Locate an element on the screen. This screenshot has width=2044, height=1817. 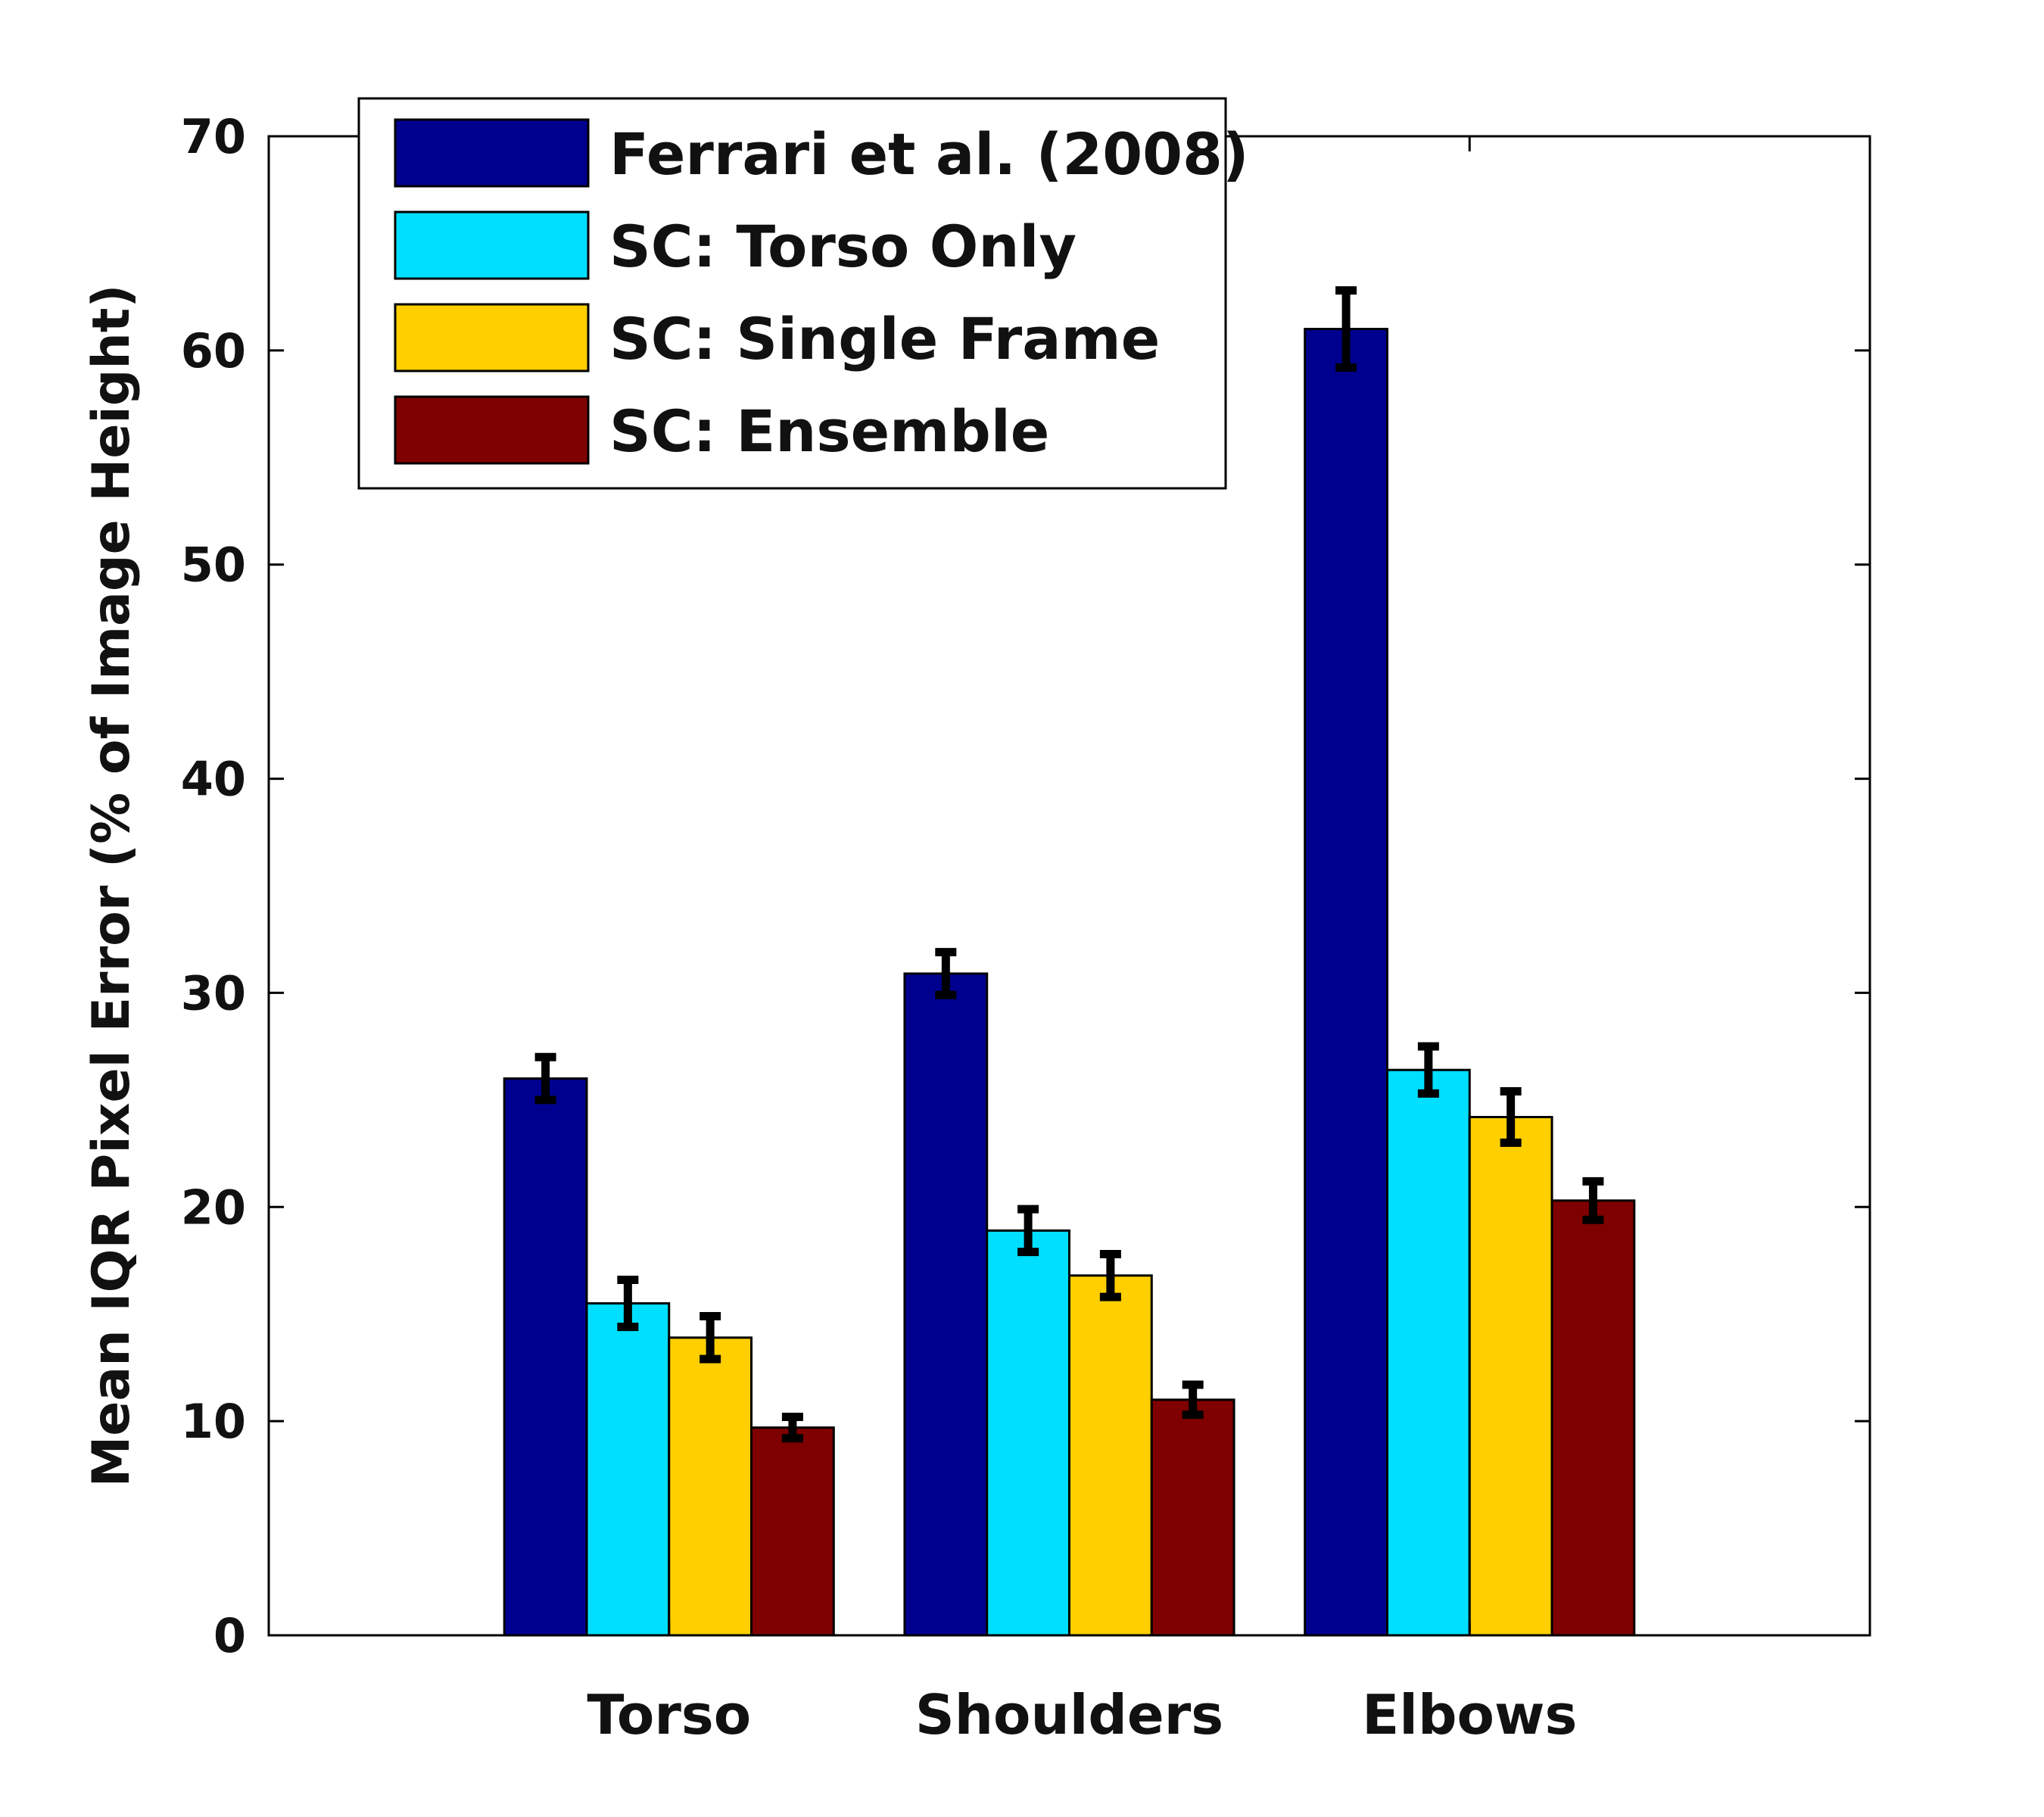
legend-item-2: SC: Torso Only is located at coordinates (735, 245).